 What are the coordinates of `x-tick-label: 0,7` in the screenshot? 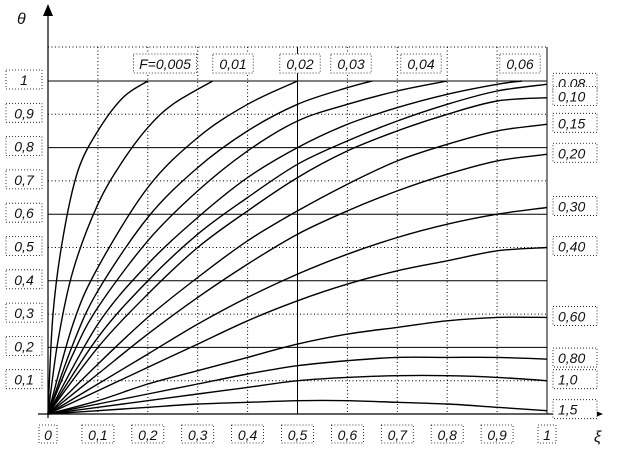 It's located at (398, 435).